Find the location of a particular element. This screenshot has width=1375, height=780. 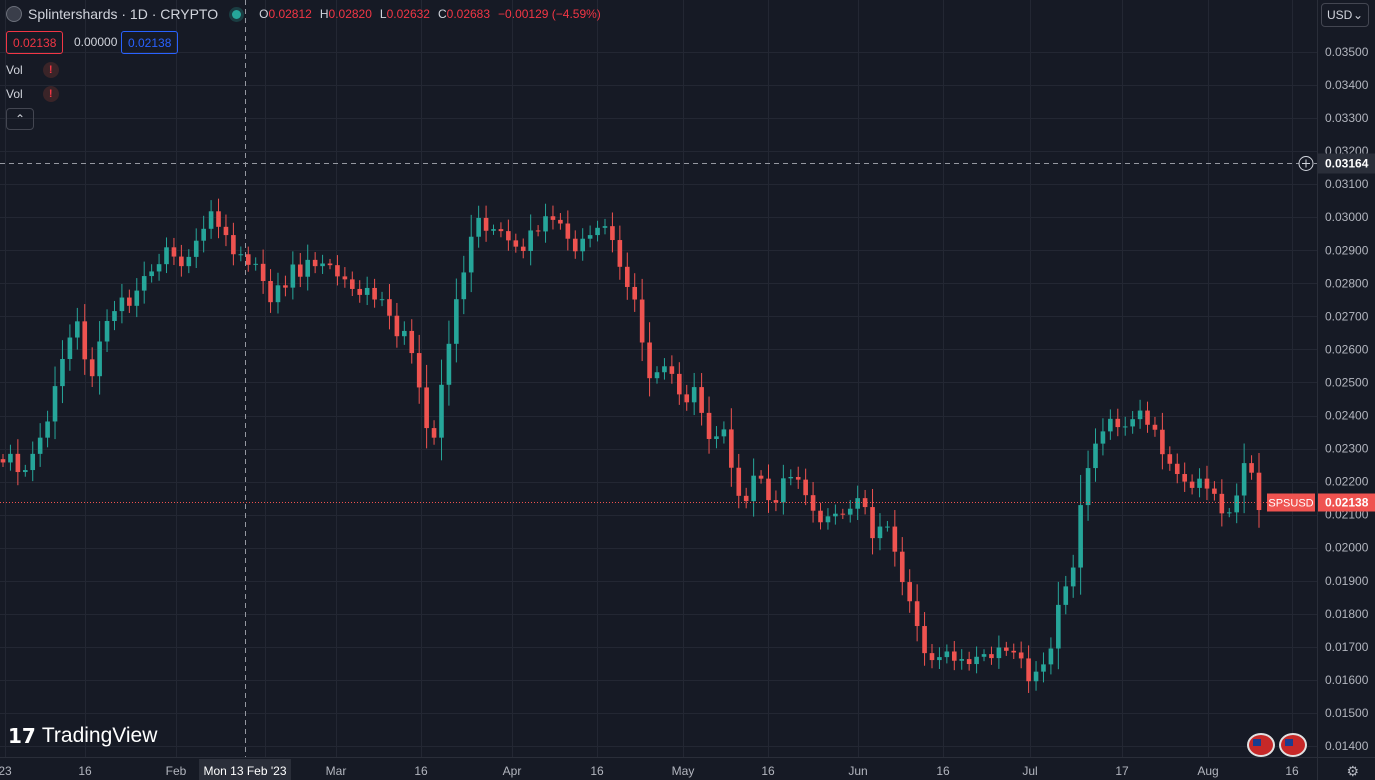

gear-icon: ⚙ is located at coordinates (1352, 771).